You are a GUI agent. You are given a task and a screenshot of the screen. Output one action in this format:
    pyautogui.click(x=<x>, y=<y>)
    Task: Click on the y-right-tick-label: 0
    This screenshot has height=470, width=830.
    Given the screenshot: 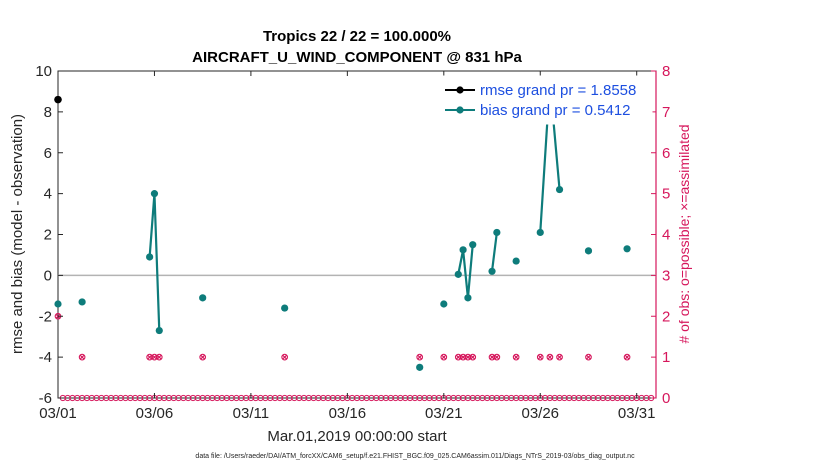 What is the action you would take?
    pyautogui.click(x=666, y=398)
    